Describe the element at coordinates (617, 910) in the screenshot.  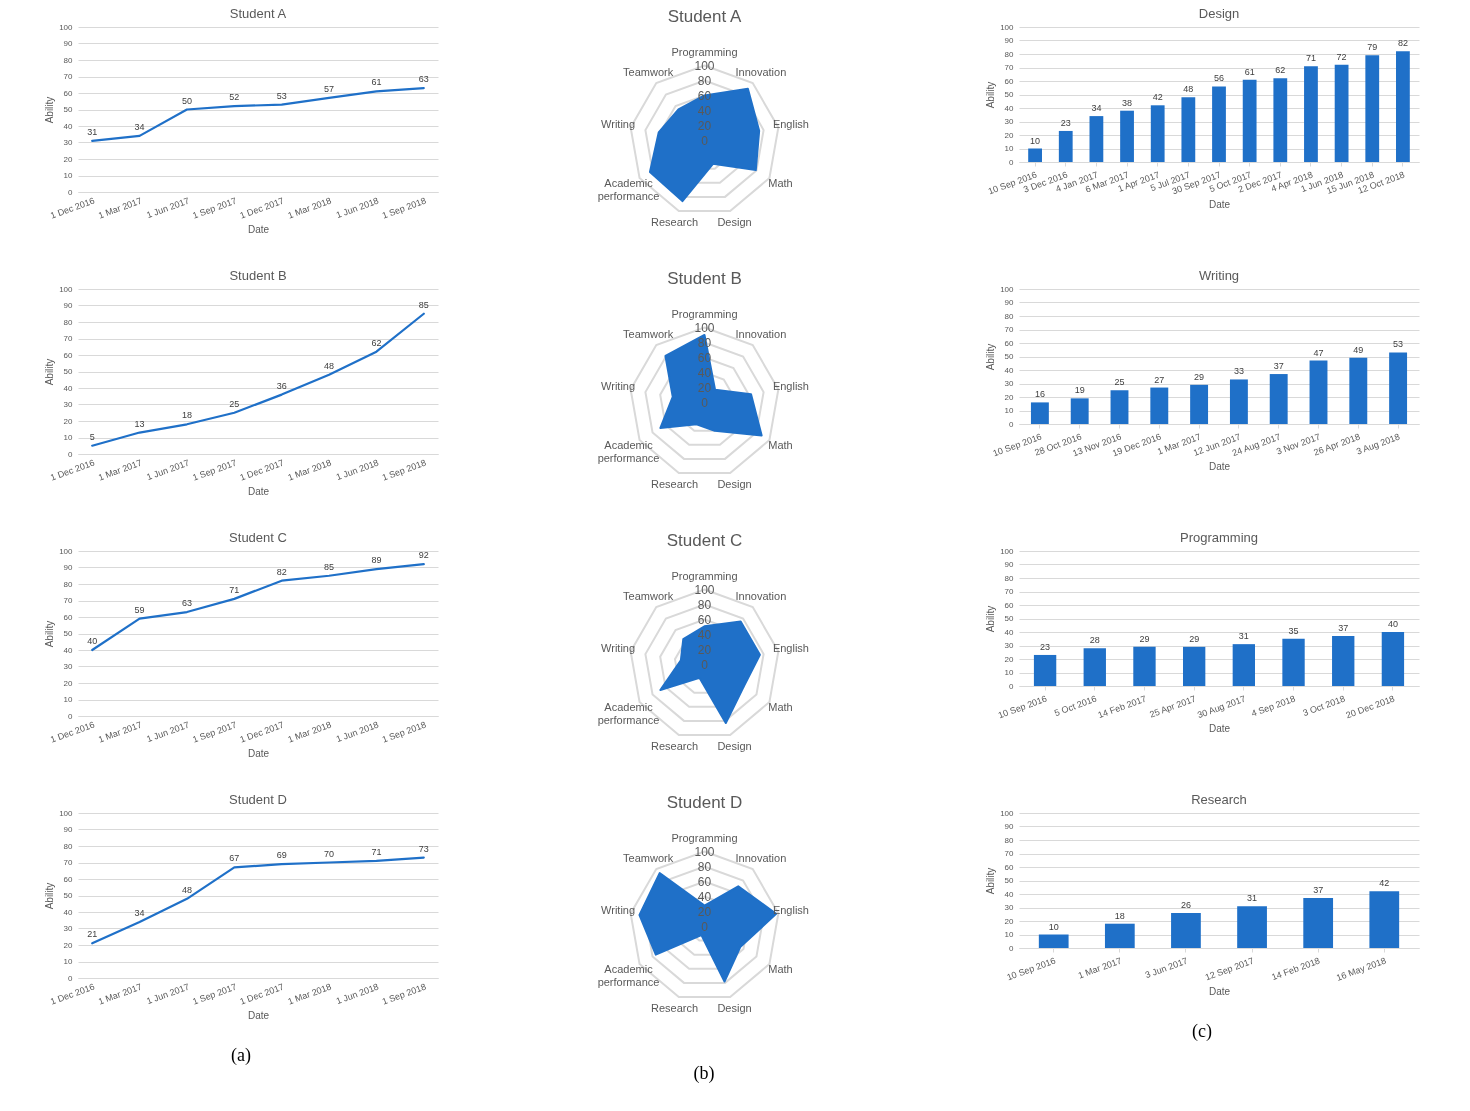
I see `spoke-label: Writing` at that location.